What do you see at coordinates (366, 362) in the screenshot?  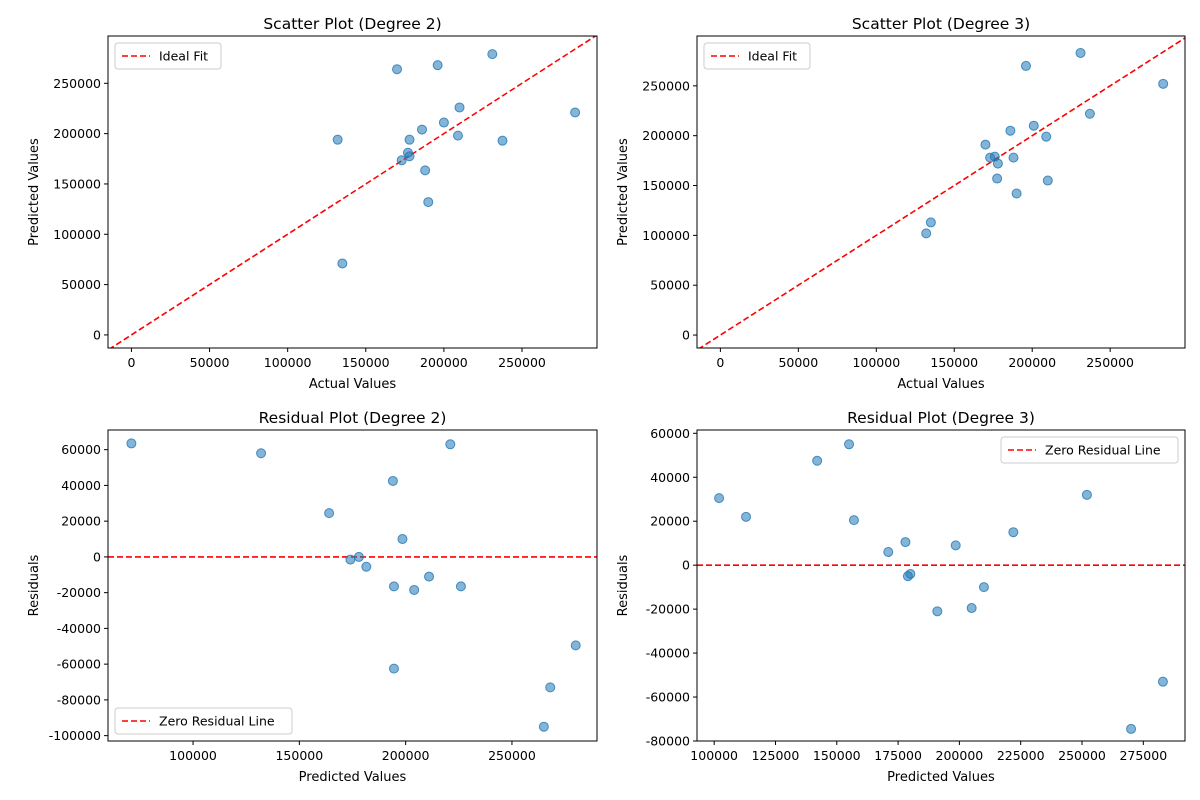 I see `x-tick-label: 150000` at bounding box center [366, 362].